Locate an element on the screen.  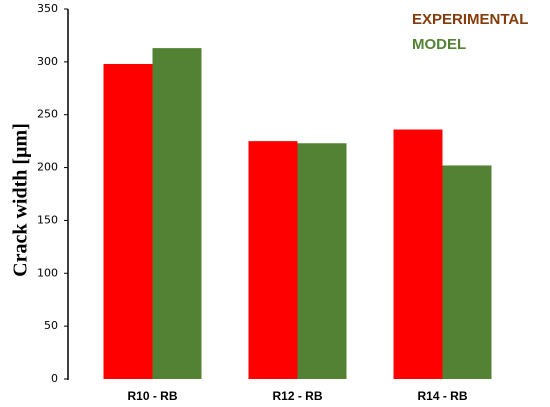
y-tick-label: 200 is located at coordinates (47, 167).